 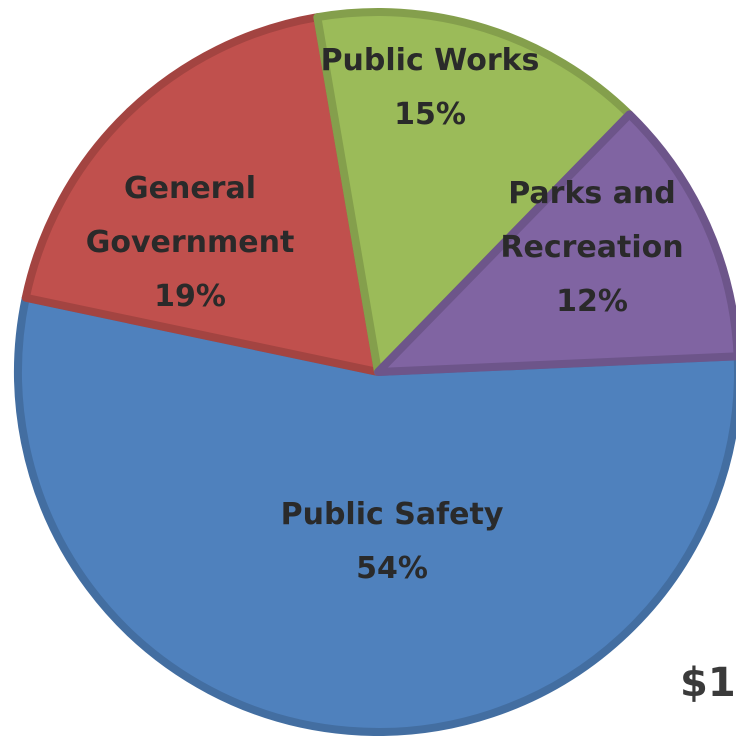 I want to click on slice-name-line: Public Safety, so click(x=392, y=514).